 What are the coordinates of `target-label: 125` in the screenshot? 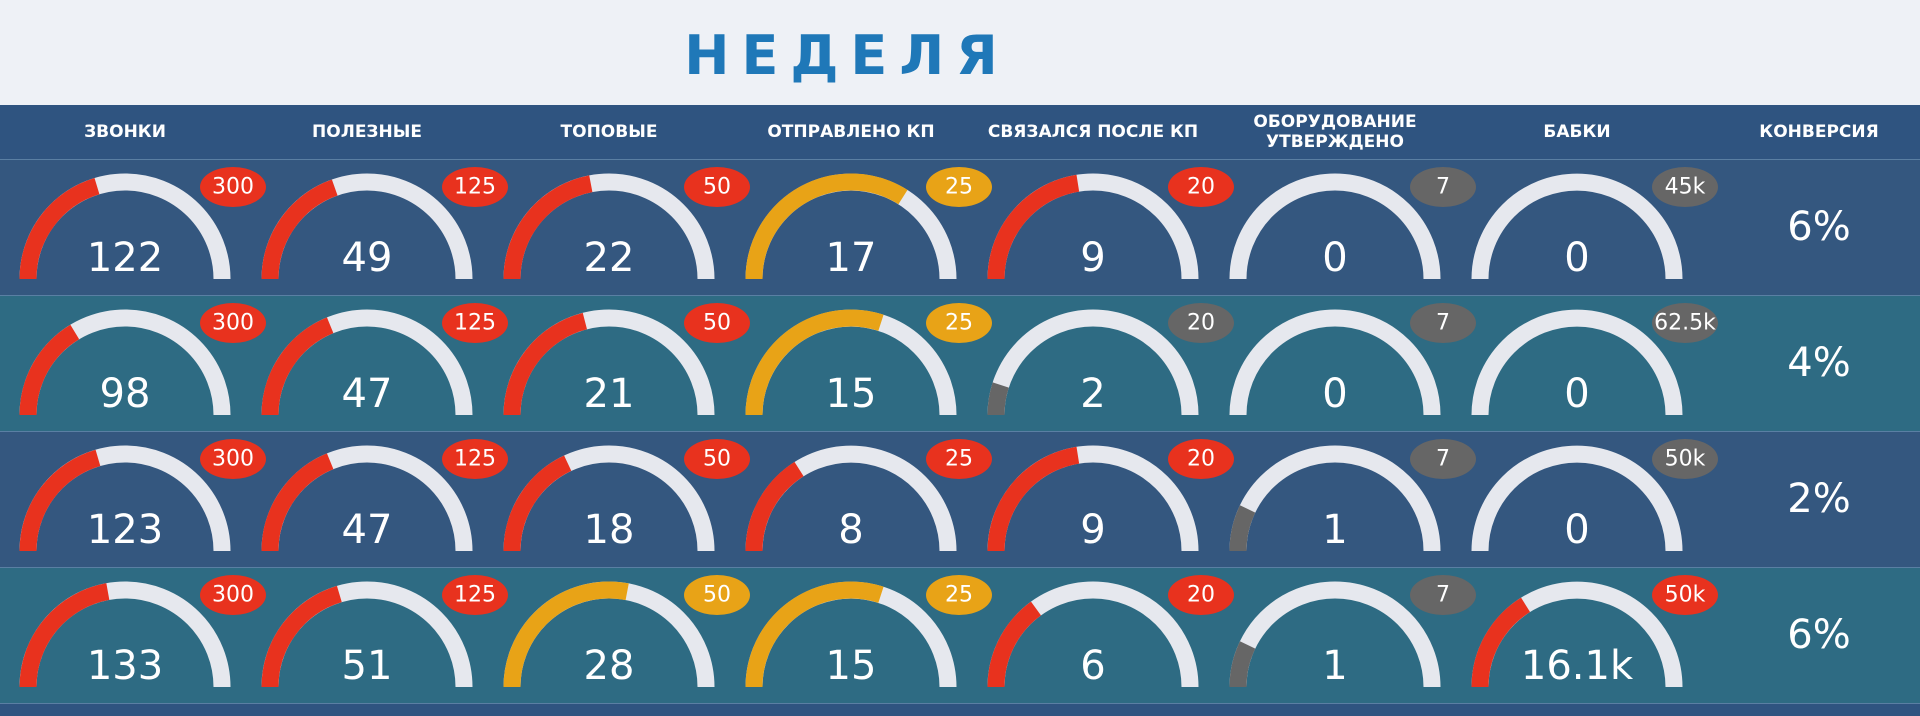 It's located at (475, 595).